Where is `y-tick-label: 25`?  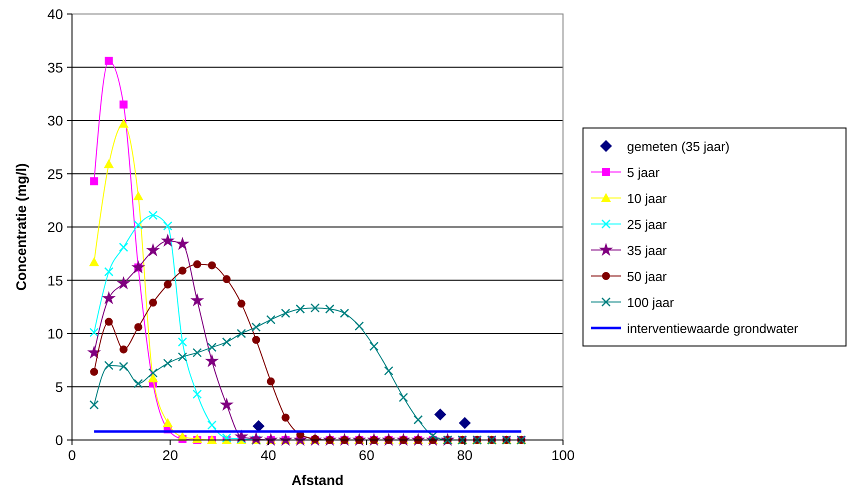 y-tick-label: 25 is located at coordinates (55, 174).